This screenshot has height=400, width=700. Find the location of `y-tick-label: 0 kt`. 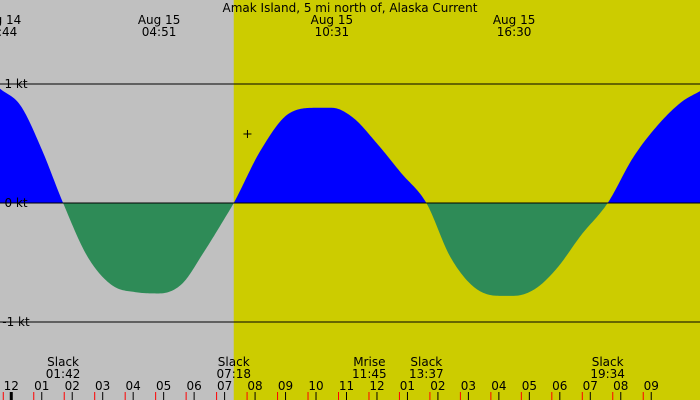

y-tick-label: 0 kt is located at coordinates (15, 203).